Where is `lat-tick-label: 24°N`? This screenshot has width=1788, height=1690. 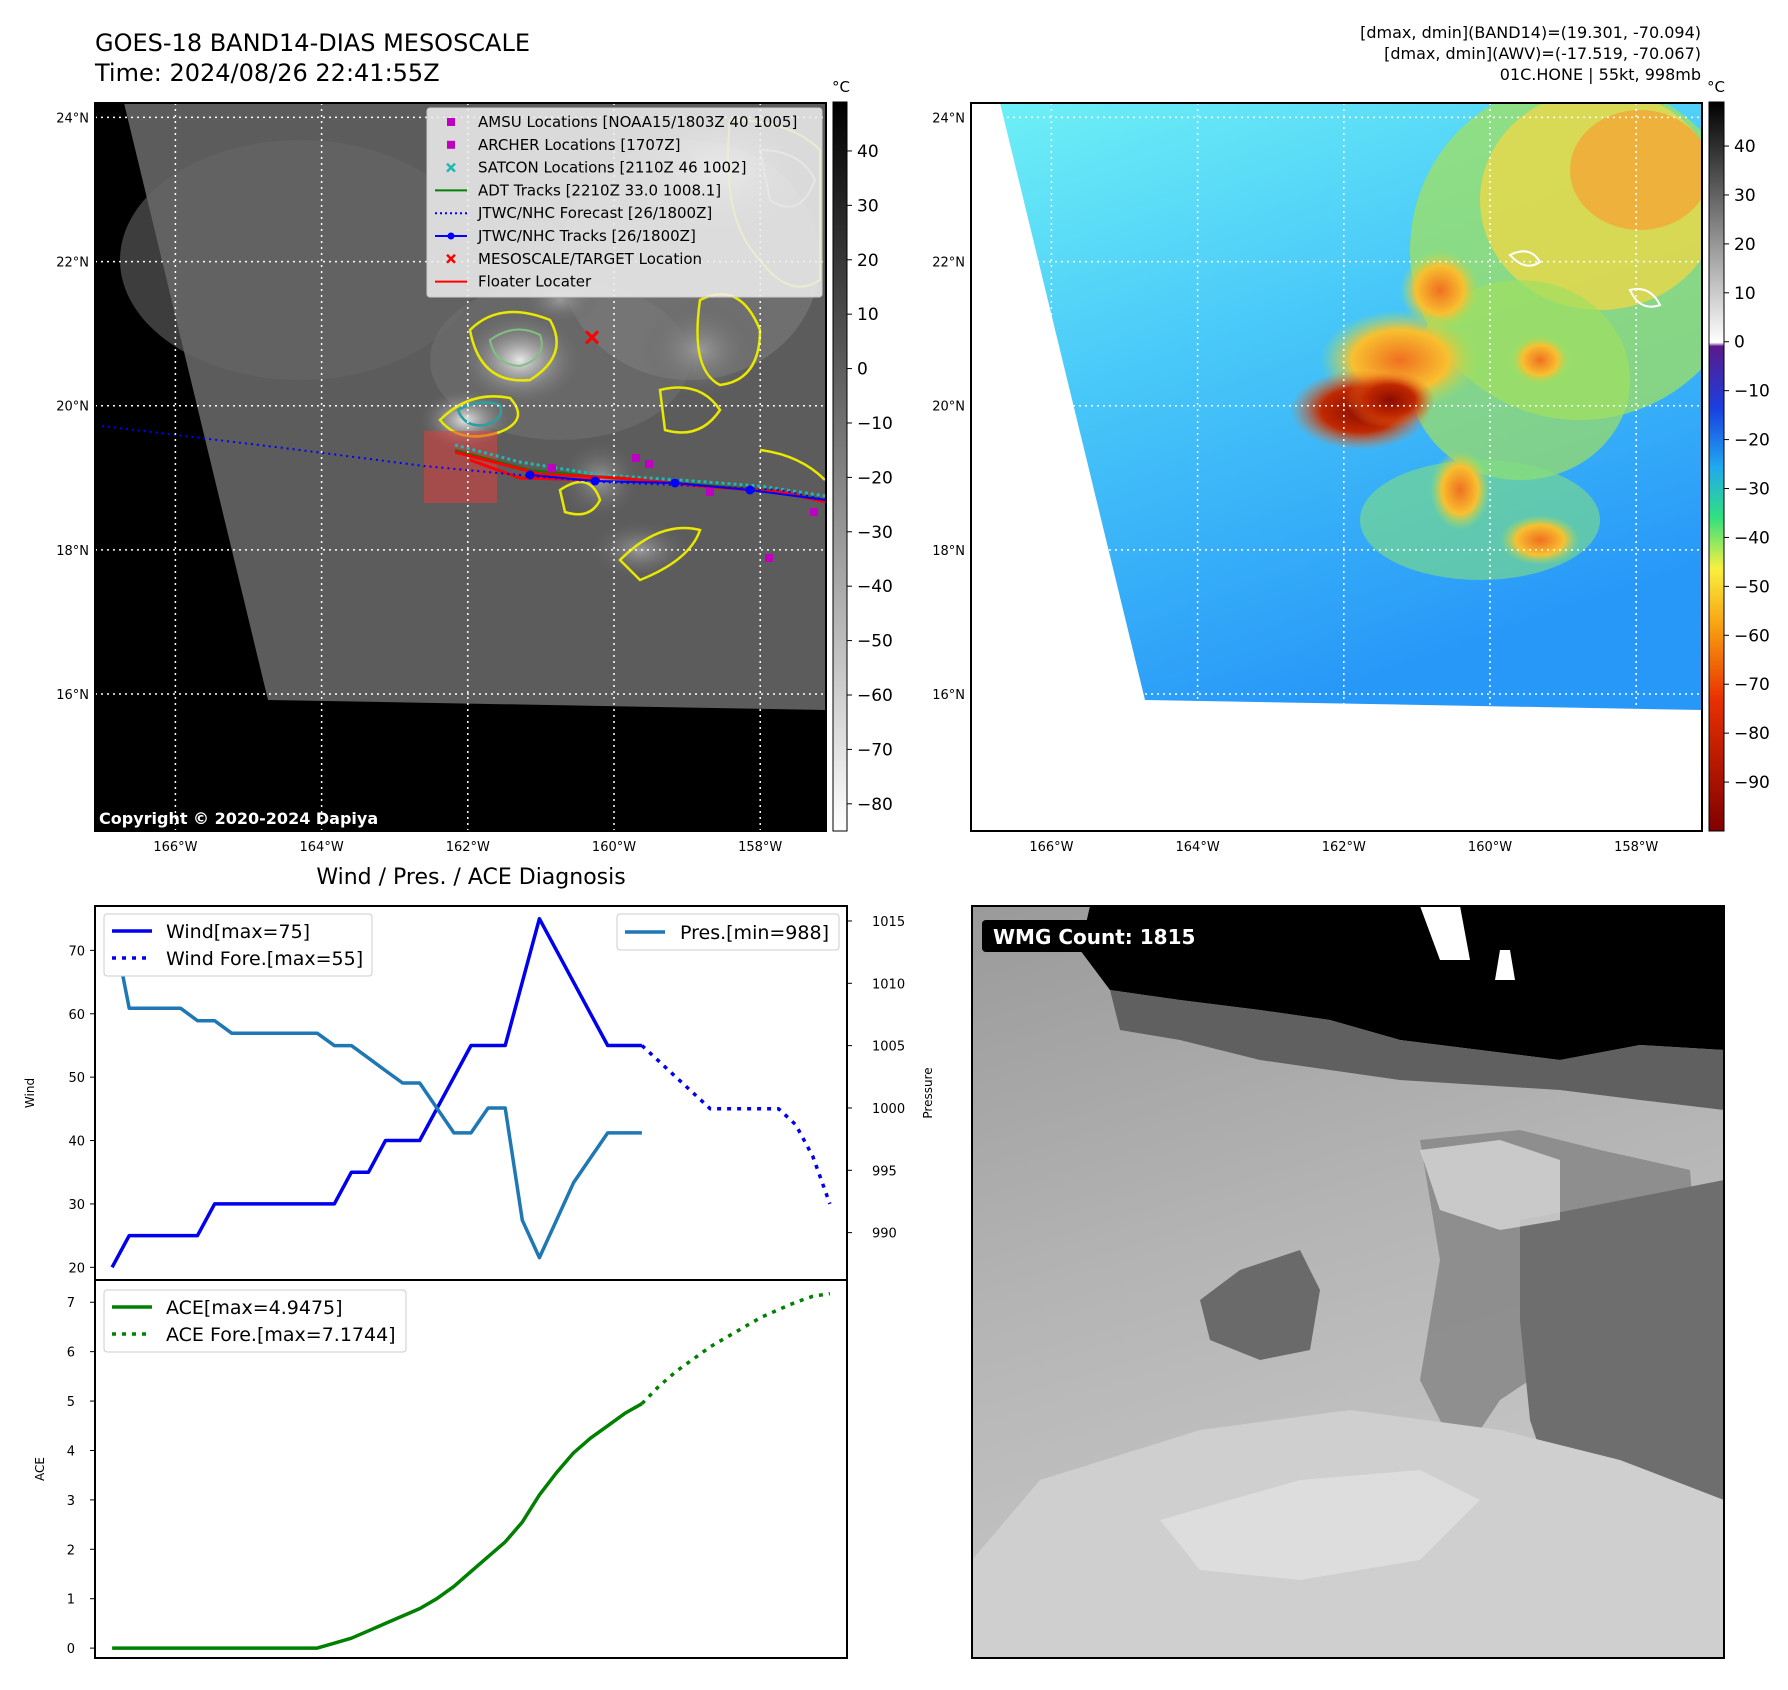 lat-tick-label: 24°N is located at coordinates (948, 118).